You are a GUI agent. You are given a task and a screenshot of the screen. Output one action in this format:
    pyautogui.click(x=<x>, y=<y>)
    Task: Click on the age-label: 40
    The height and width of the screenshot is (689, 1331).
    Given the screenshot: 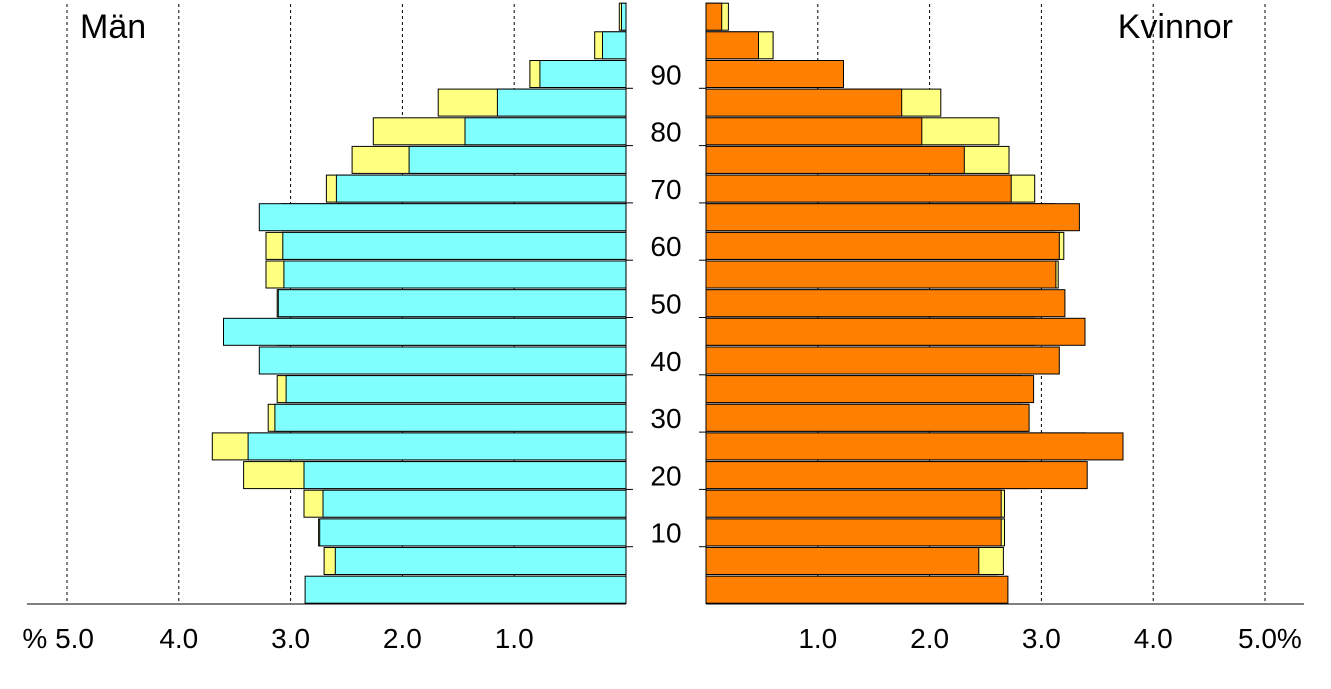 What is the action you would take?
    pyautogui.click(x=665, y=361)
    